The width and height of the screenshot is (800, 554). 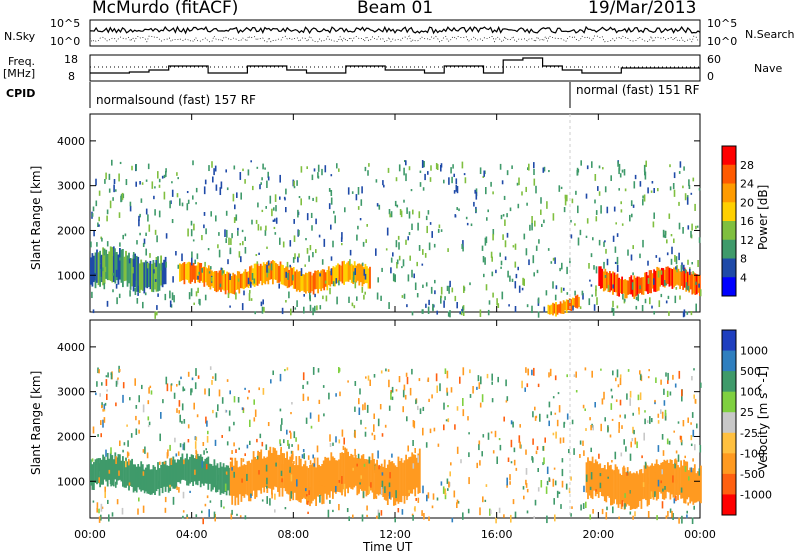 I want to click on freq-left-tick-bottom: 8, so click(x=71, y=76).